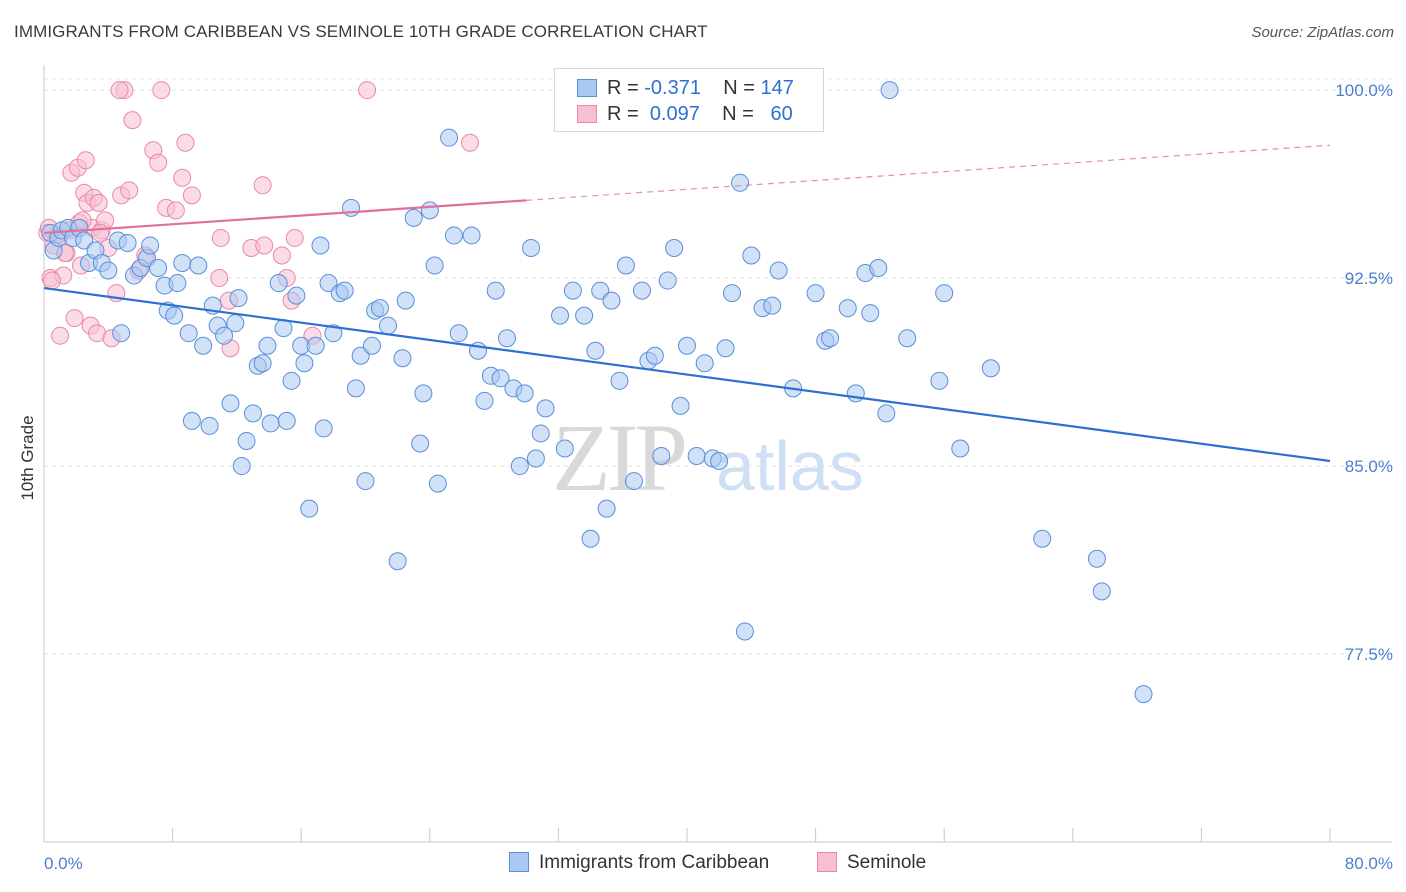 Image resolution: width=1406 pixels, height=892 pixels. What do you see at coordinates (1369, 466) in the screenshot?
I see `y-tick-label: 85.0%` at bounding box center [1369, 466].